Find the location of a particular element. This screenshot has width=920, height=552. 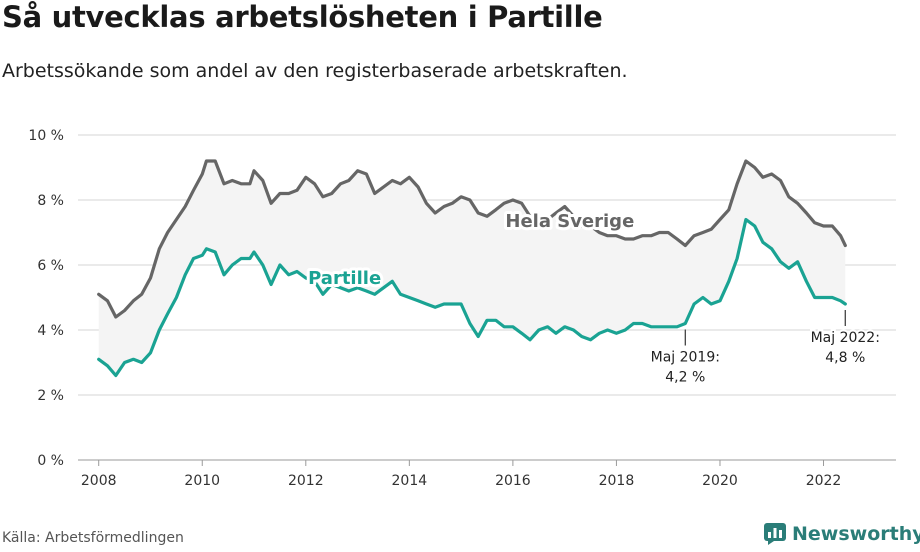

y-tick-label: 0 % is located at coordinates (50, 461).